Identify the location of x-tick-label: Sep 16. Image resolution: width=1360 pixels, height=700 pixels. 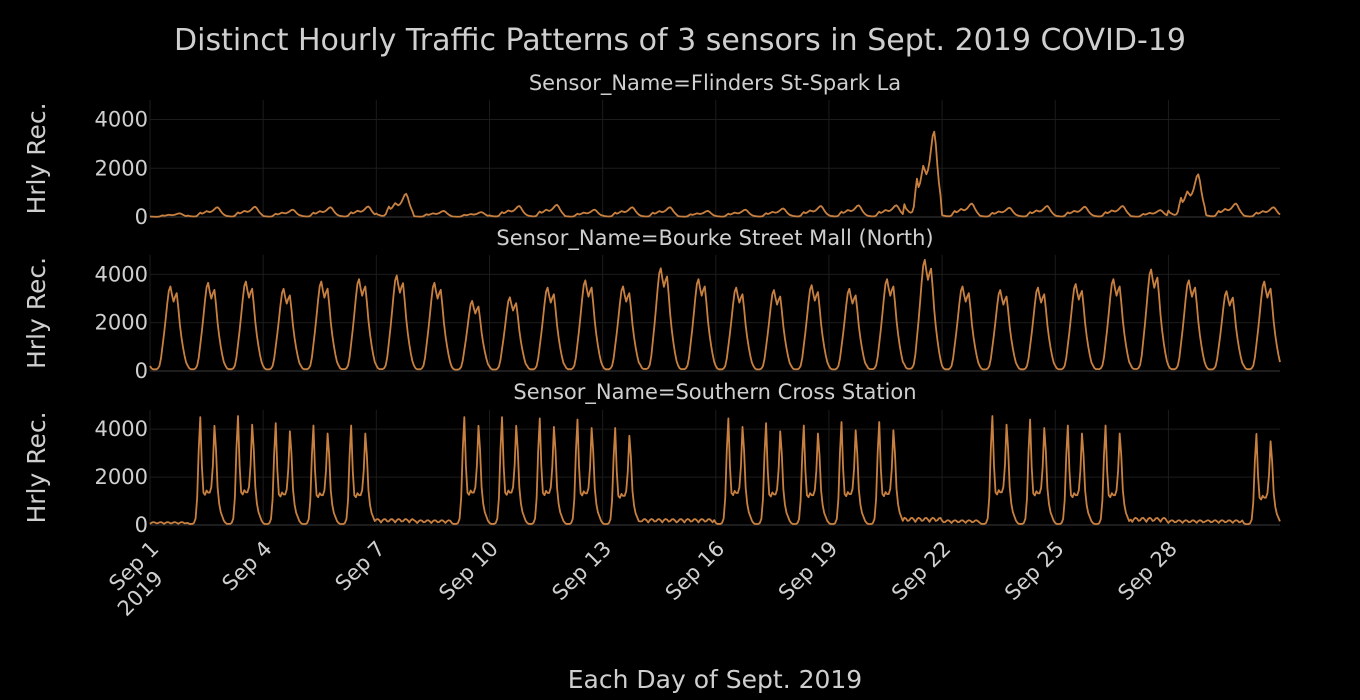
(695, 570).